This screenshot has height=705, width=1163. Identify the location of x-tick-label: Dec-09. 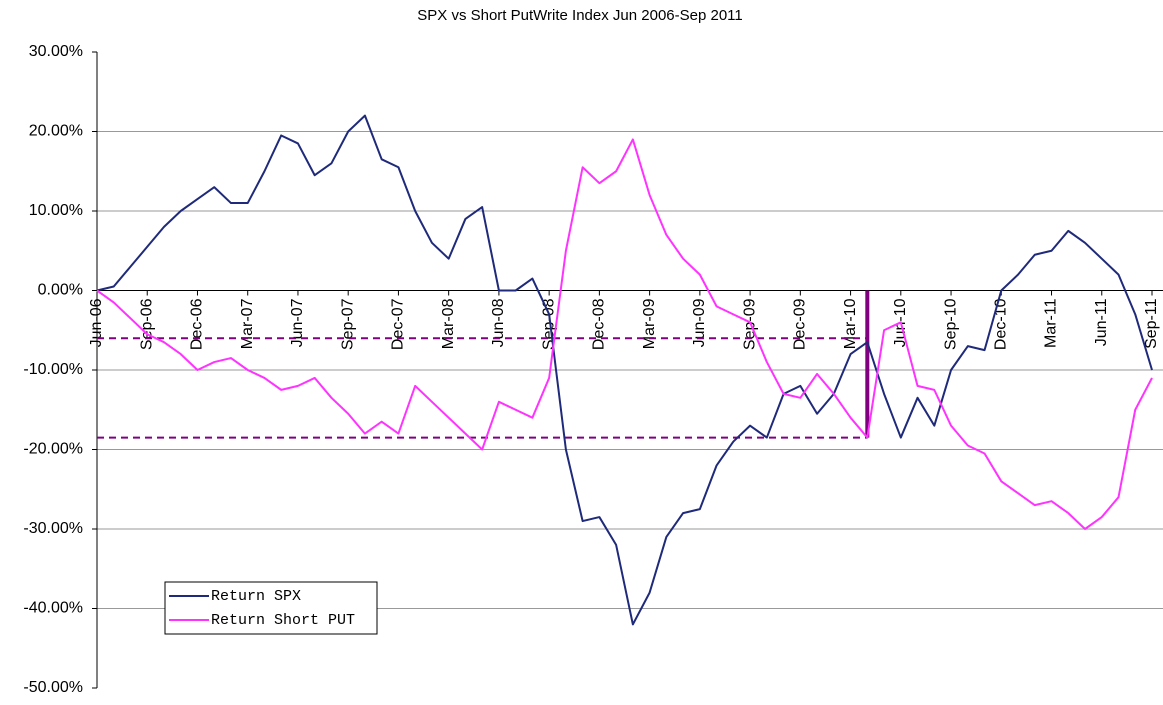
(800, 324).